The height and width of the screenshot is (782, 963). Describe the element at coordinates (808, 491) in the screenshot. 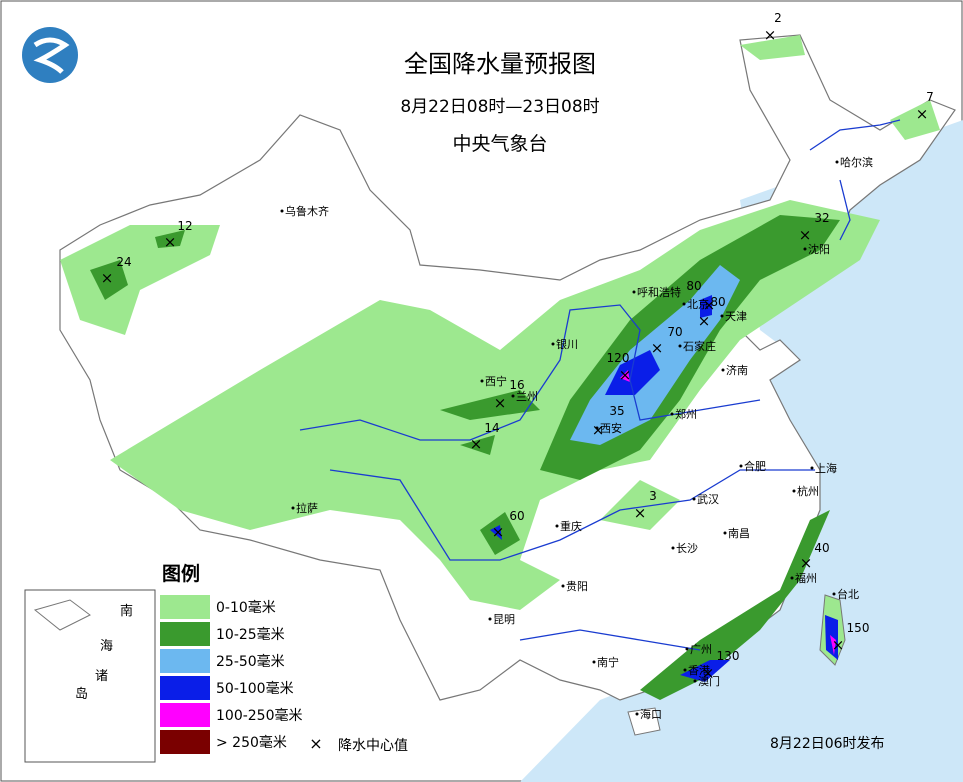

I see `city-label: 杭州` at that location.